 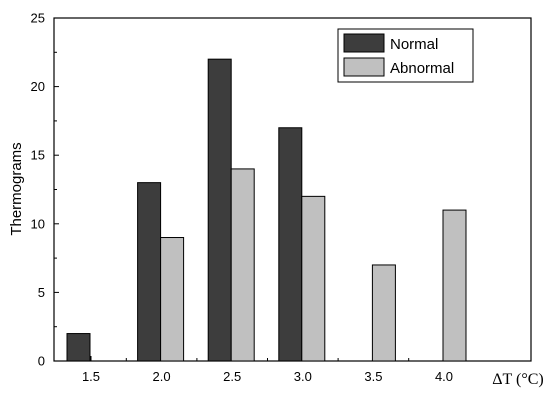 I want to click on y-axis-ticks: 0 5 10 15 20 25, so click(x=45, y=190).